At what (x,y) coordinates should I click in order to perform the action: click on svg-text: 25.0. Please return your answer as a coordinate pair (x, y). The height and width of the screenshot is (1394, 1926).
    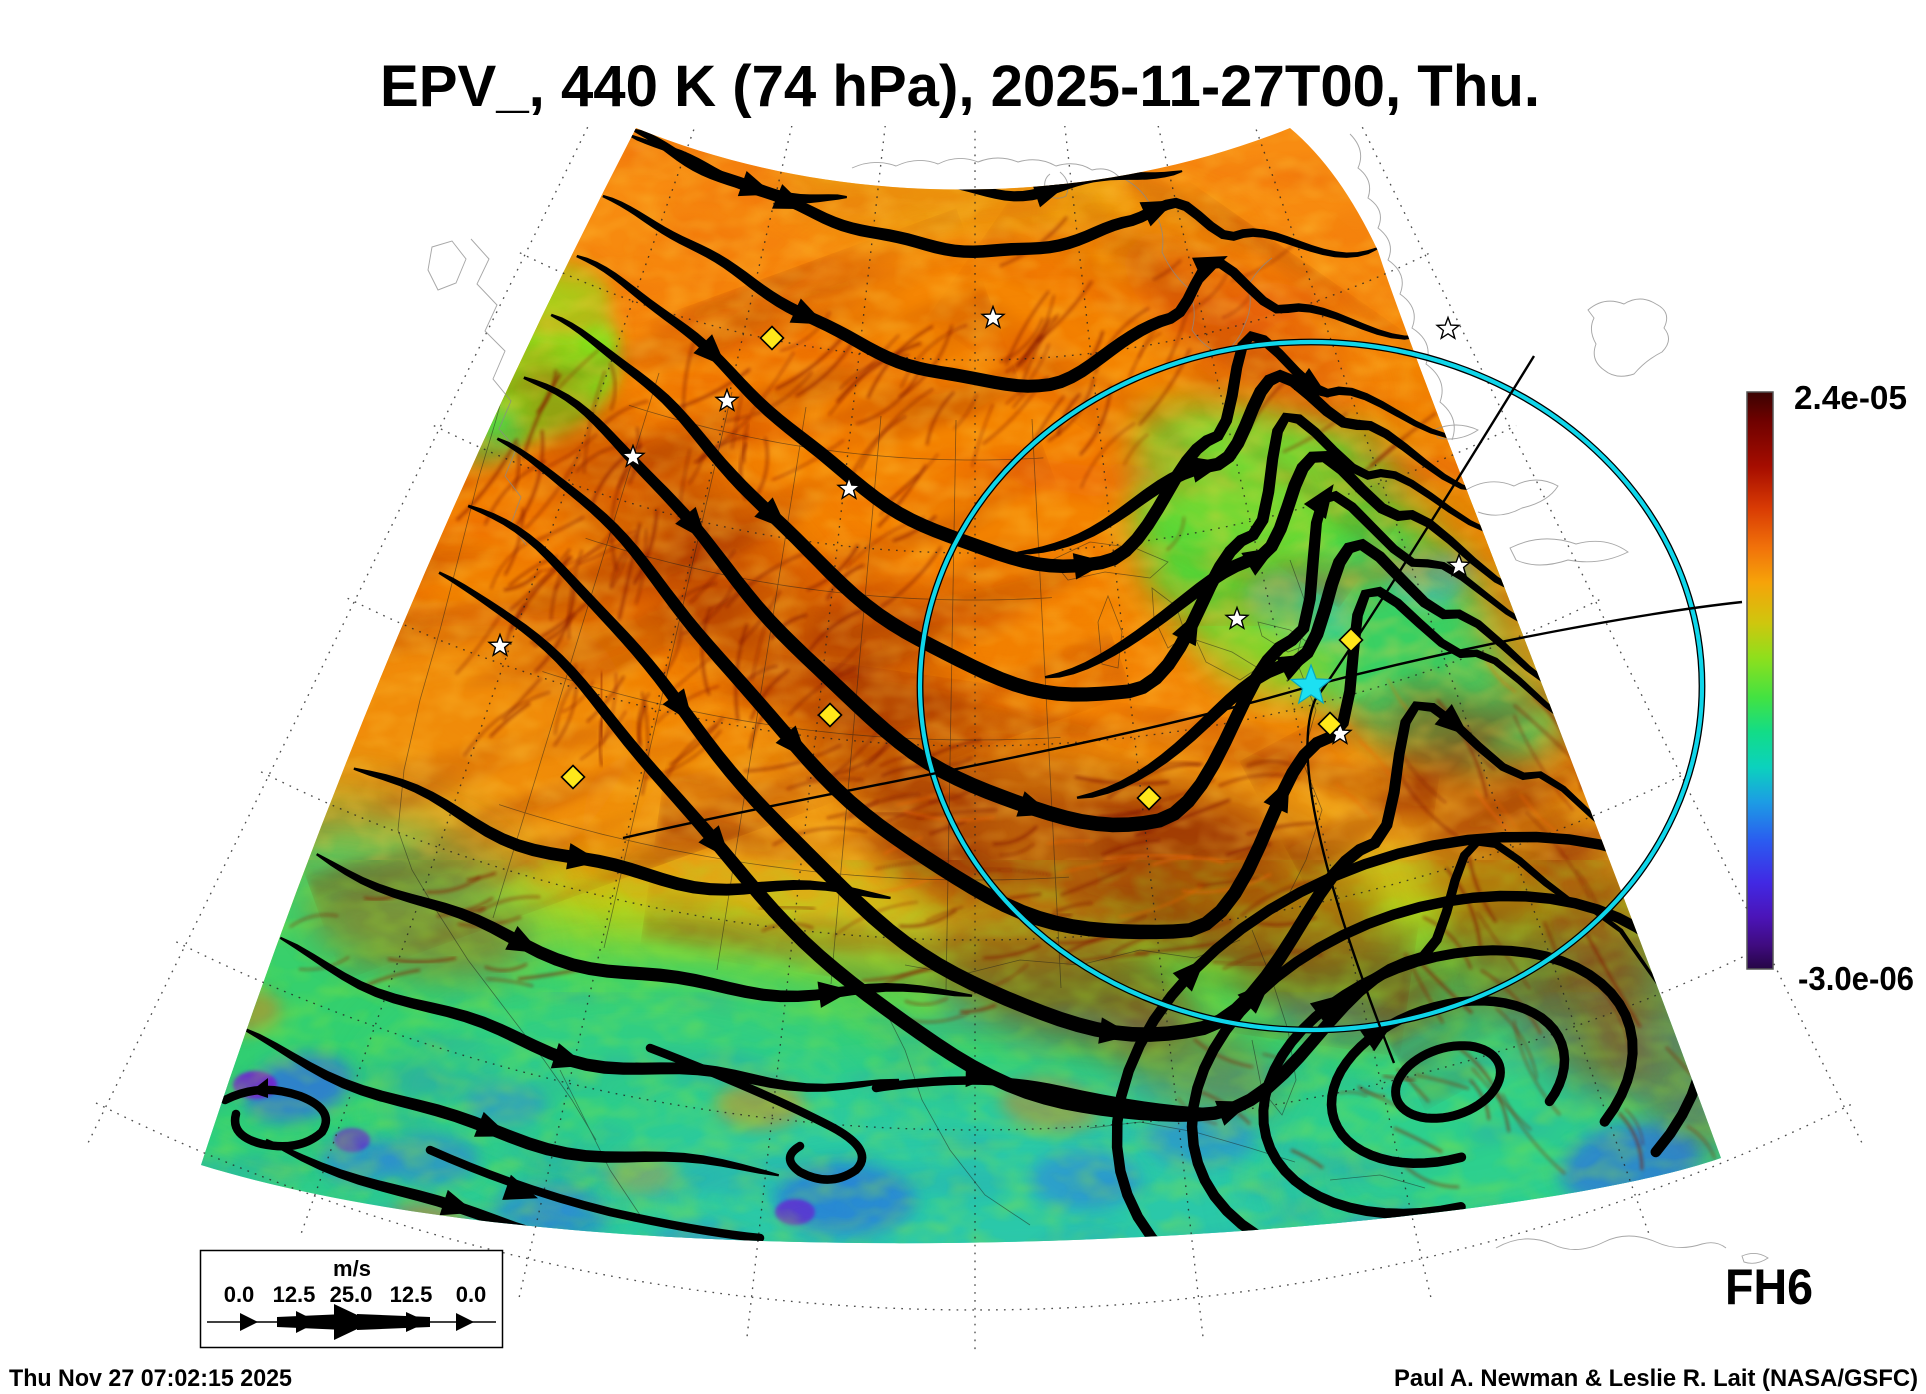
    Looking at the image, I should click on (351, 1294).